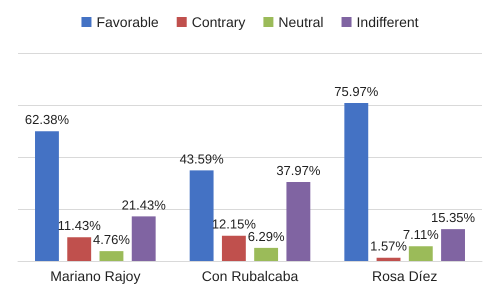  What do you see at coordinates (111, 240) in the screenshot?
I see `data-label: 4.76%` at bounding box center [111, 240].